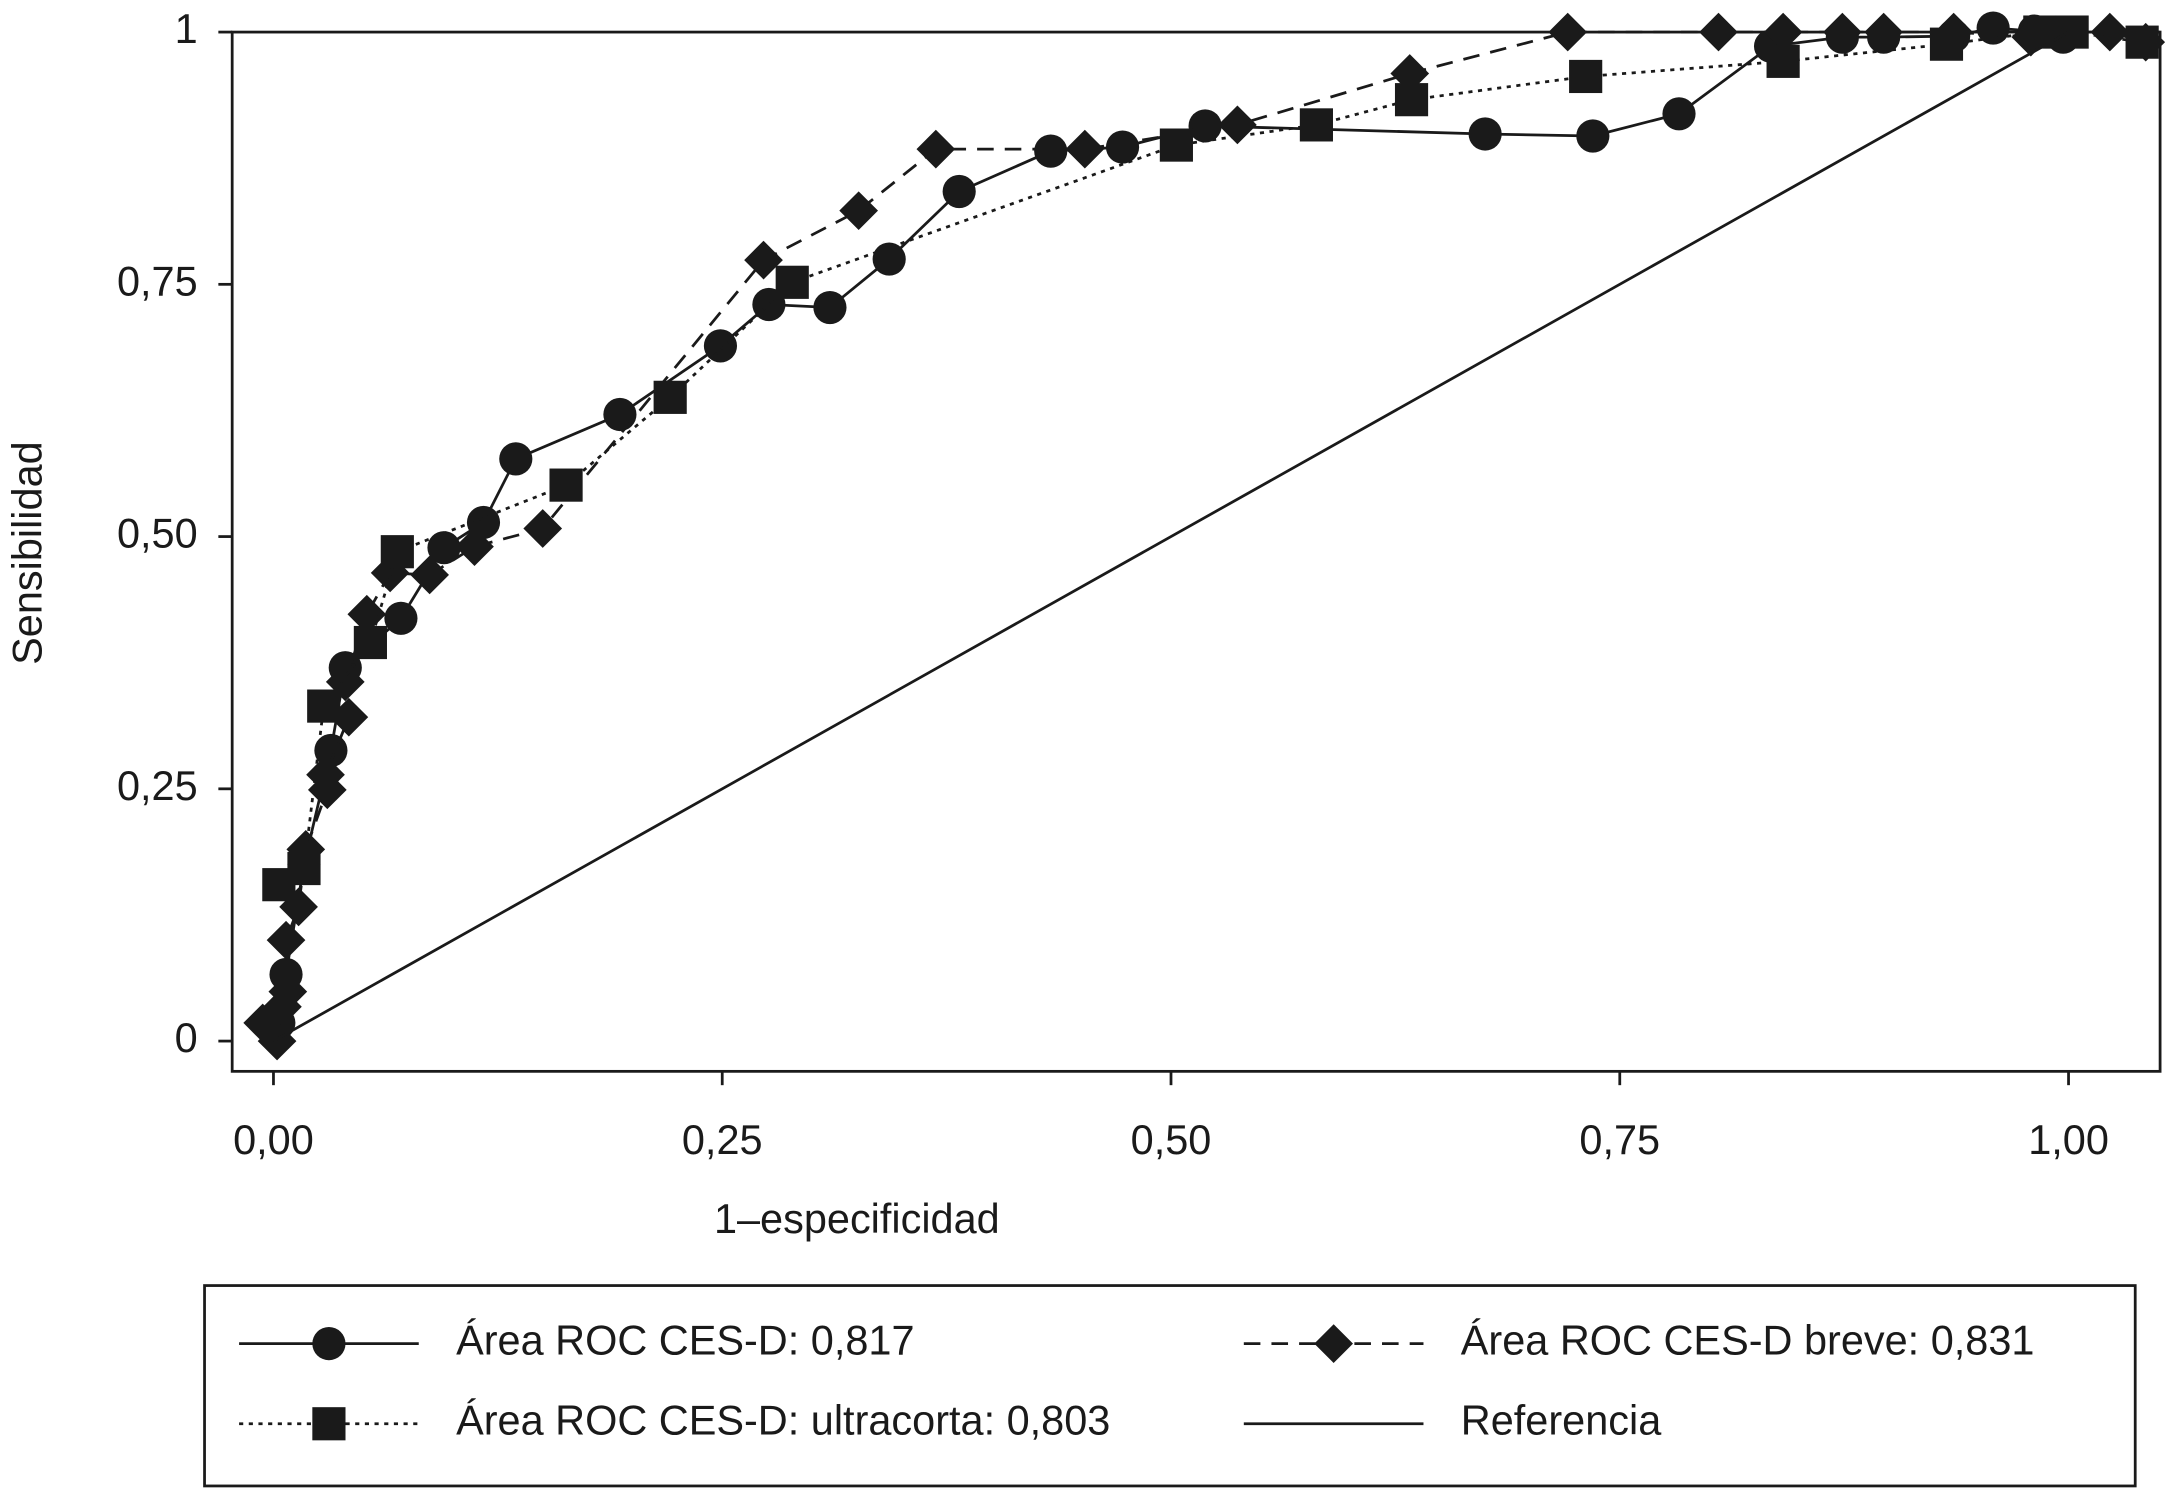 The image size is (2167, 1489). Describe the element at coordinates (186, 1037) in the screenshot. I see `y-tick-label: 0` at that location.